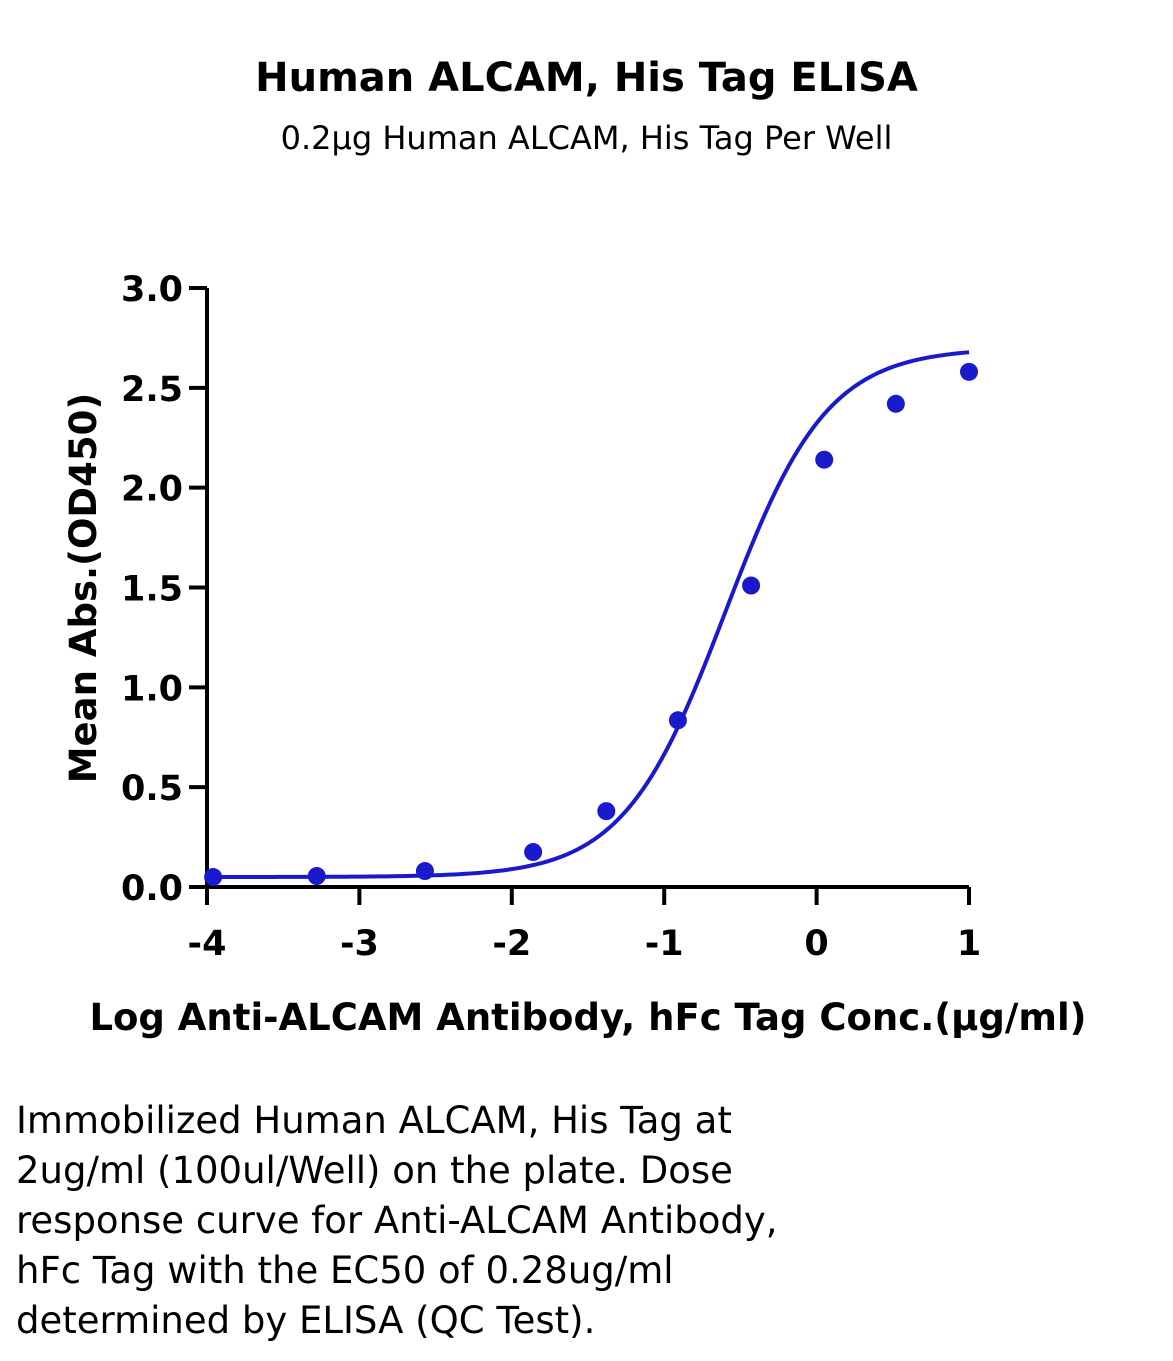 This screenshot has width=1173, height=1361. I want to click on caption-line: Immobilized Human ALCAM, His Tag at, so click(374, 1120).